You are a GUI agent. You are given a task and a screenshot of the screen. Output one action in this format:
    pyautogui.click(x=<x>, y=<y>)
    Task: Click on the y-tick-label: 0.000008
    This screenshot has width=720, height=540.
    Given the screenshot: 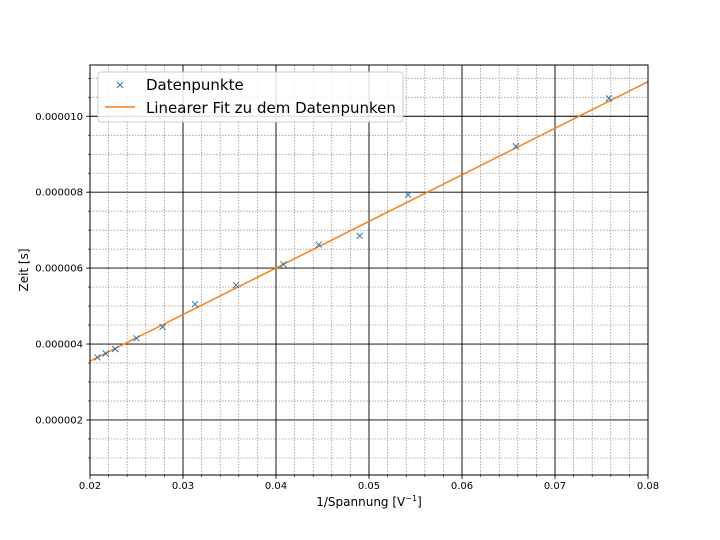 What is the action you would take?
    pyautogui.click(x=59, y=193)
    